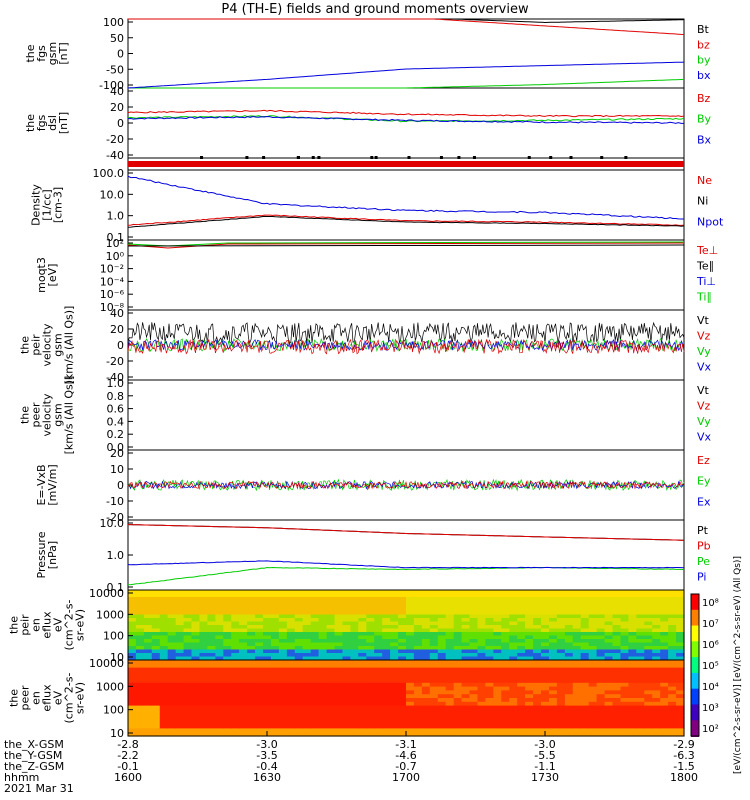 This screenshot has width=750, height=800. What do you see at coordinates (30, 53) in the screenshot?
I see `ylabel-bgsm: the` at bounding box center [30, 53].